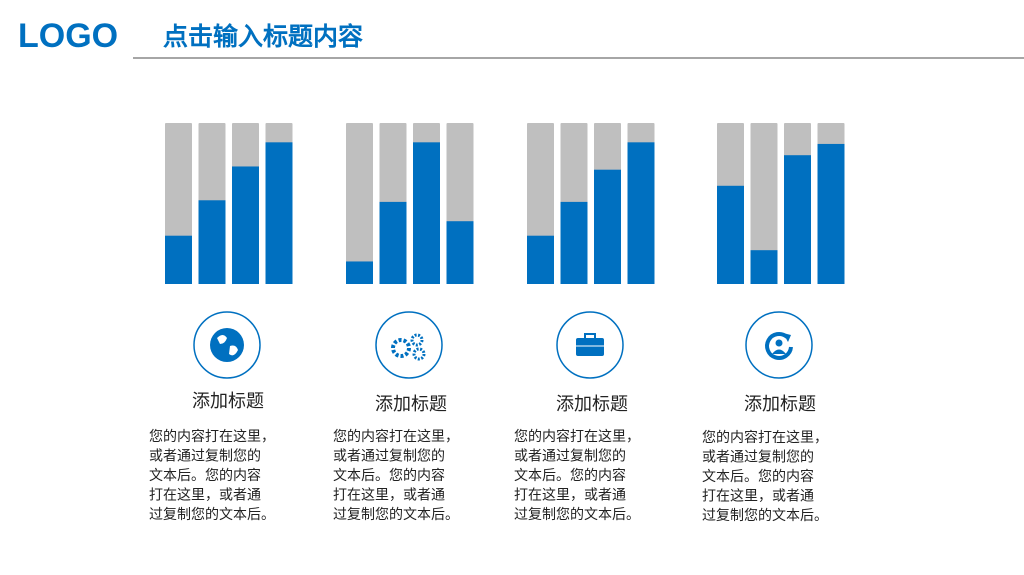 This screenshot has height=575, width=1024. I want to click on logo: LOGO, so click(68, 36).